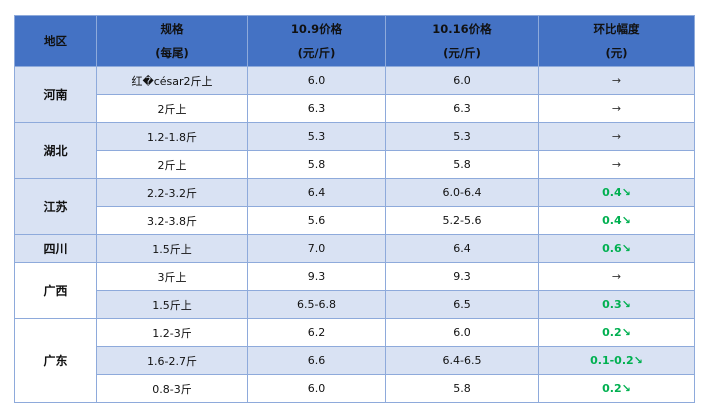 The image size is (706, 413). I want to click on table-row: 湖北 1.2-1.8斤 5.3 5.3 →, so click(354, 150).